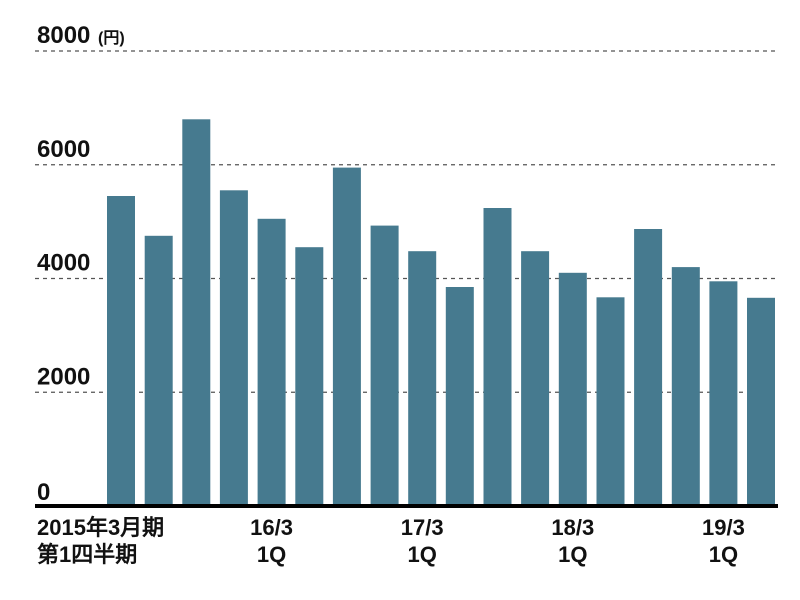 This screenshot has height=600, width=800. What do you see at coordinates (63, 35) in the screenshot?
I see `y-tick-label-8000: 8000` at bounding box center [63, 35].